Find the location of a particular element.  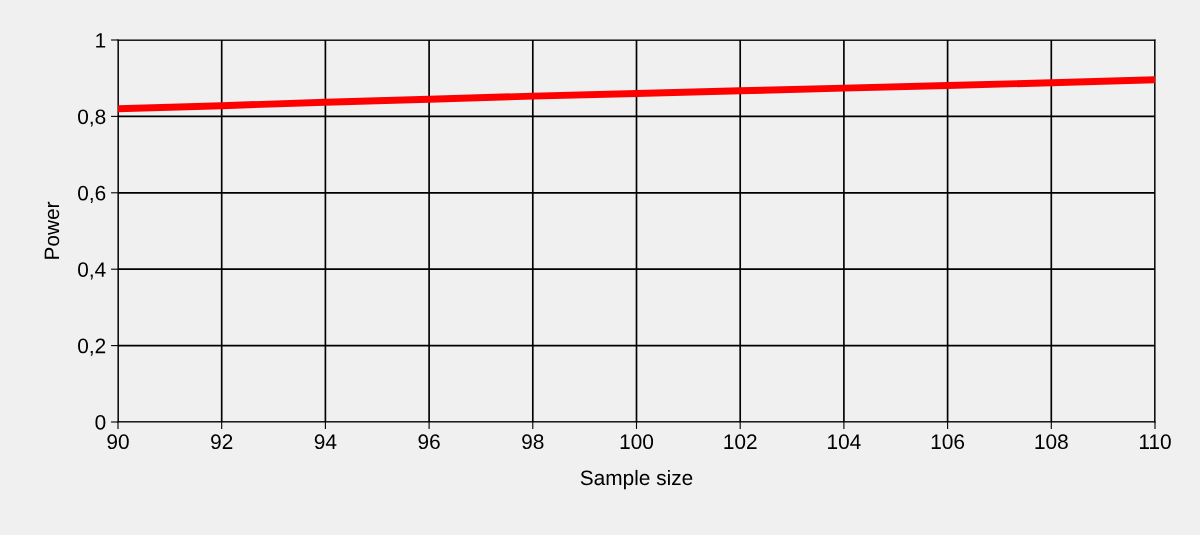

x-tick-label: 94 is located at coordinates (325, 442).